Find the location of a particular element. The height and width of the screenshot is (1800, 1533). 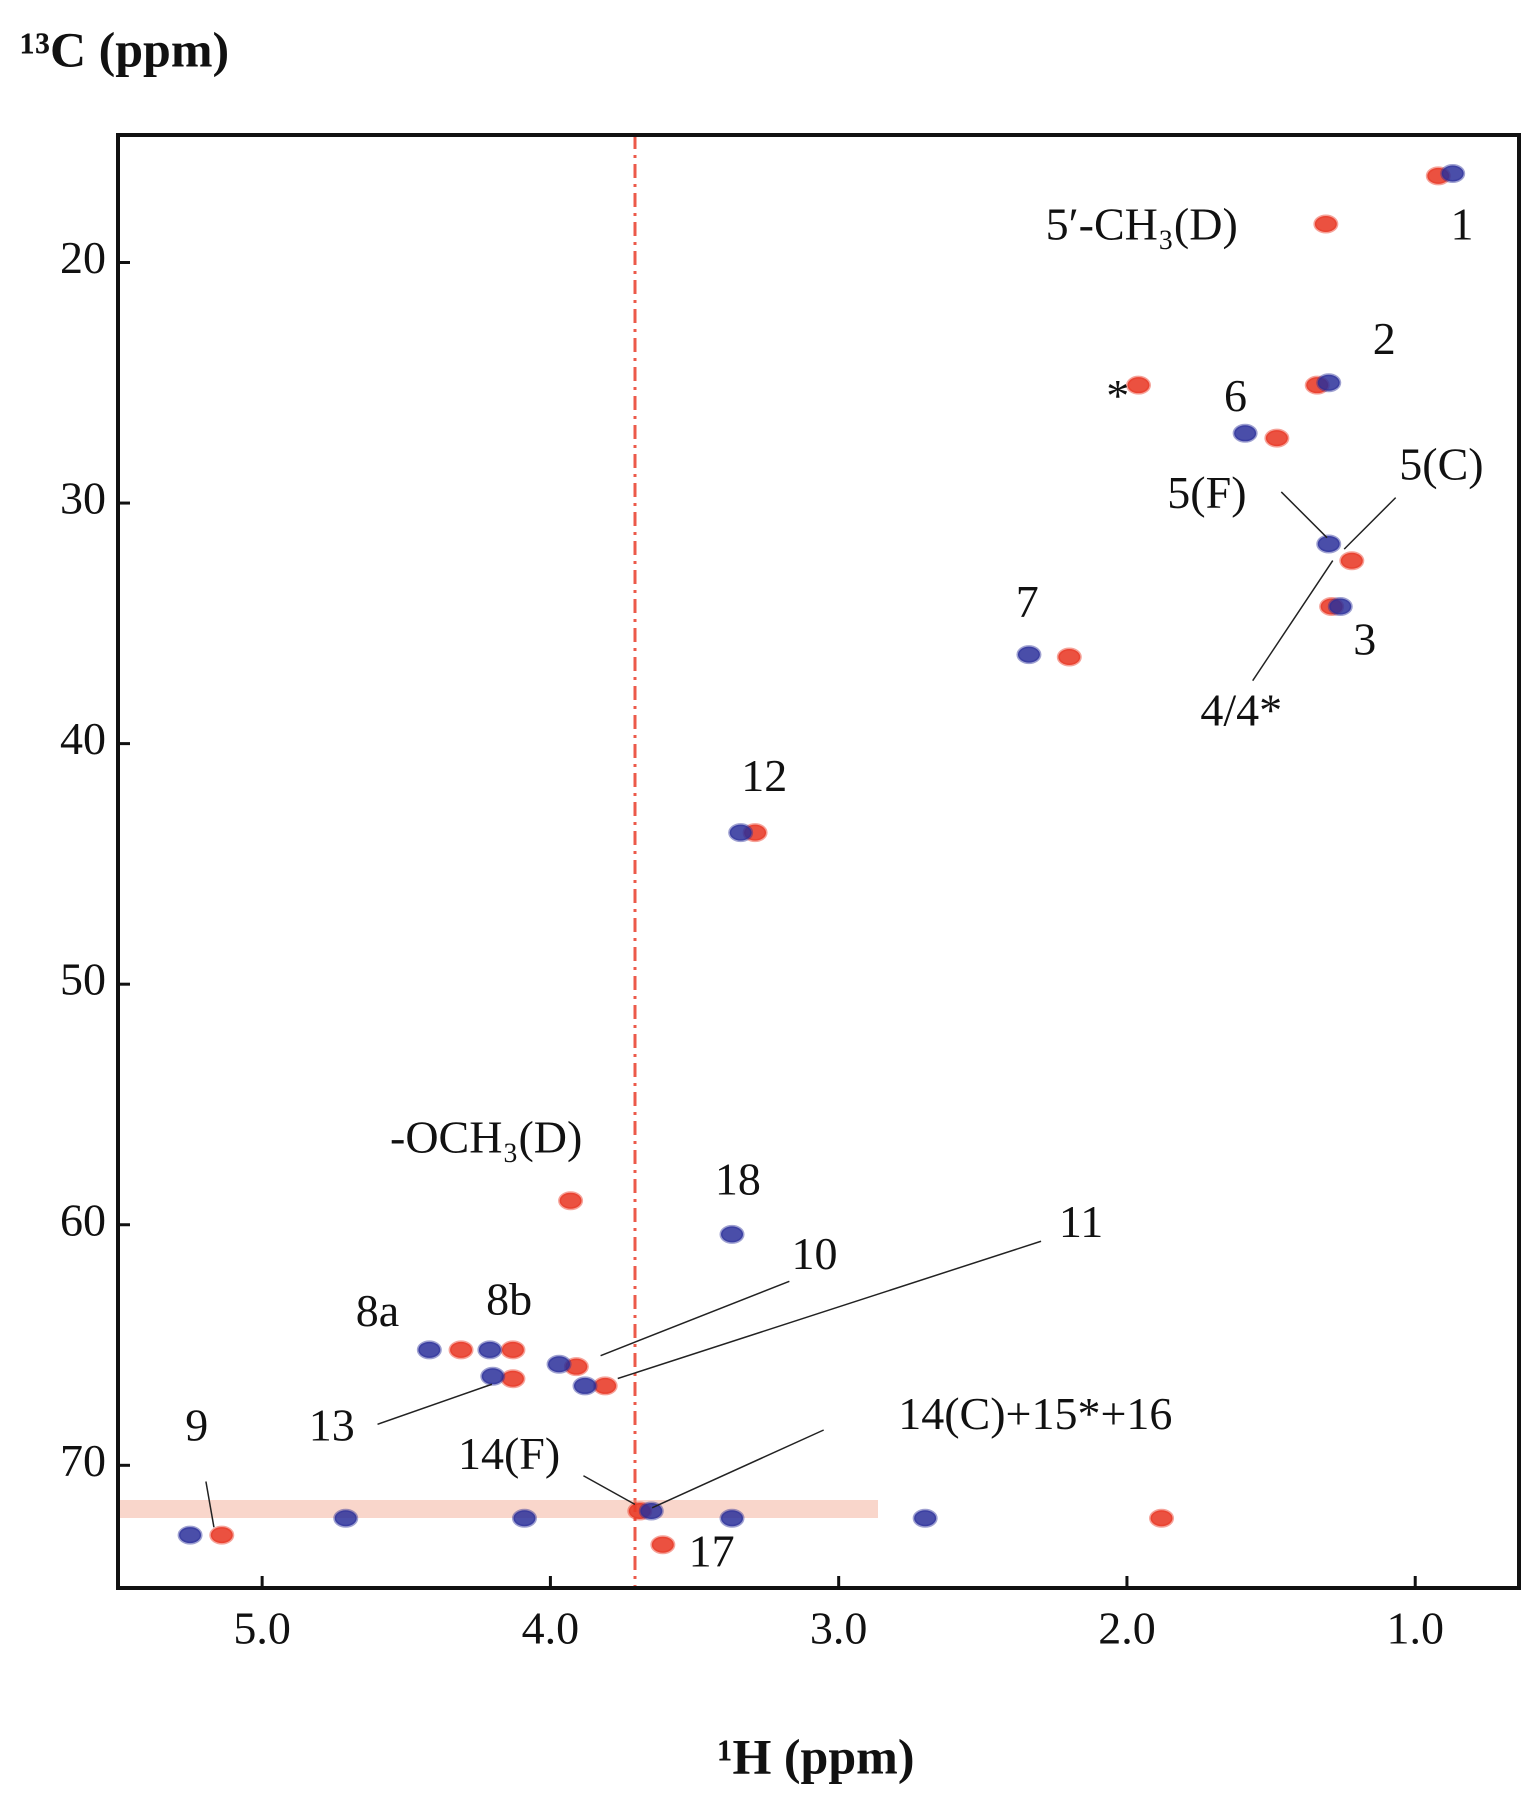

peak-label: 13 is located at coordinates (332, 1425).